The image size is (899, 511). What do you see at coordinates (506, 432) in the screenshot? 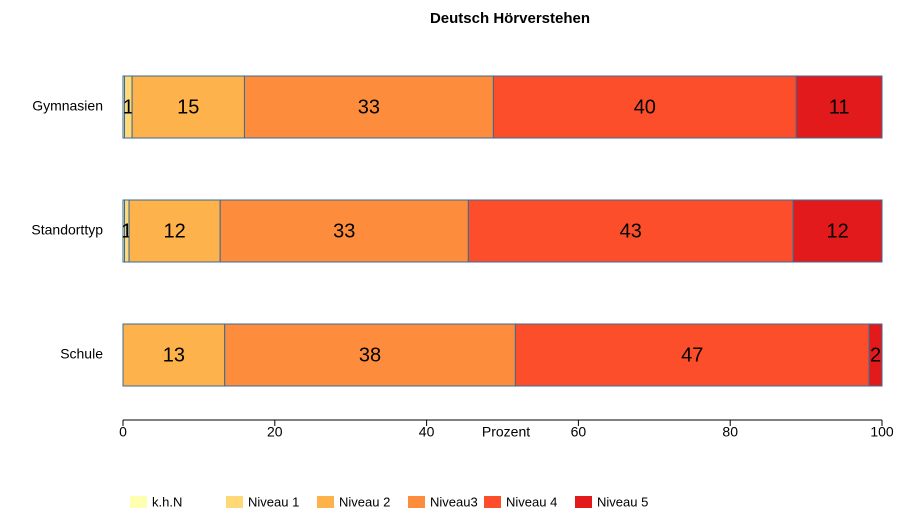
I see `x-axis-label: Prozent` at bounding box center [506, 432].